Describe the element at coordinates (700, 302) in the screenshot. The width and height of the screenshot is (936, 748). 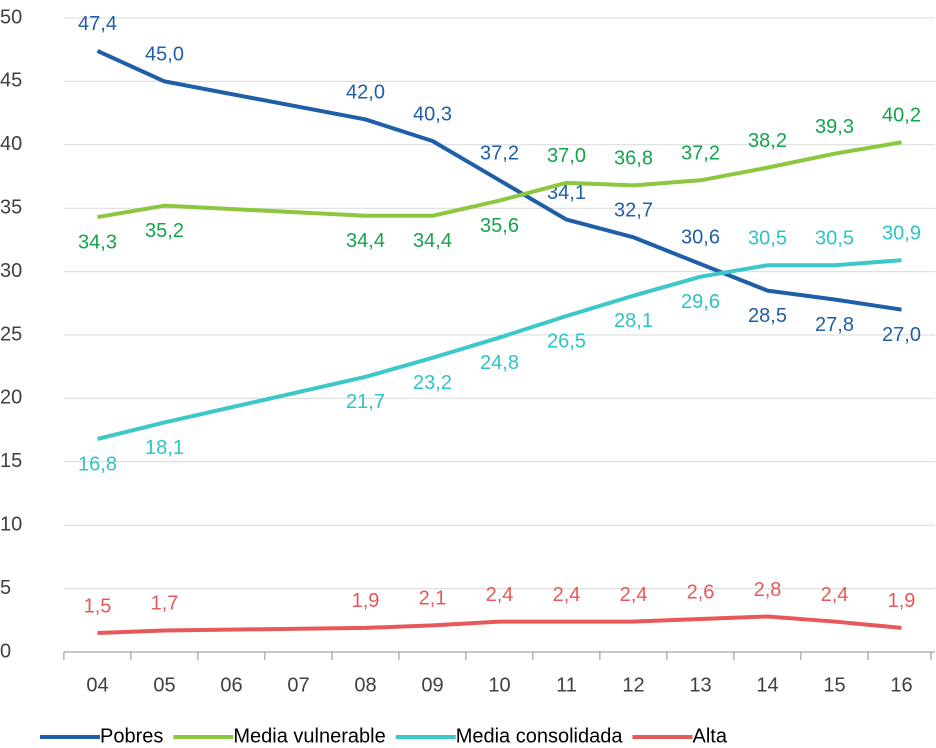
I see `data-label: 29,6` at that location.